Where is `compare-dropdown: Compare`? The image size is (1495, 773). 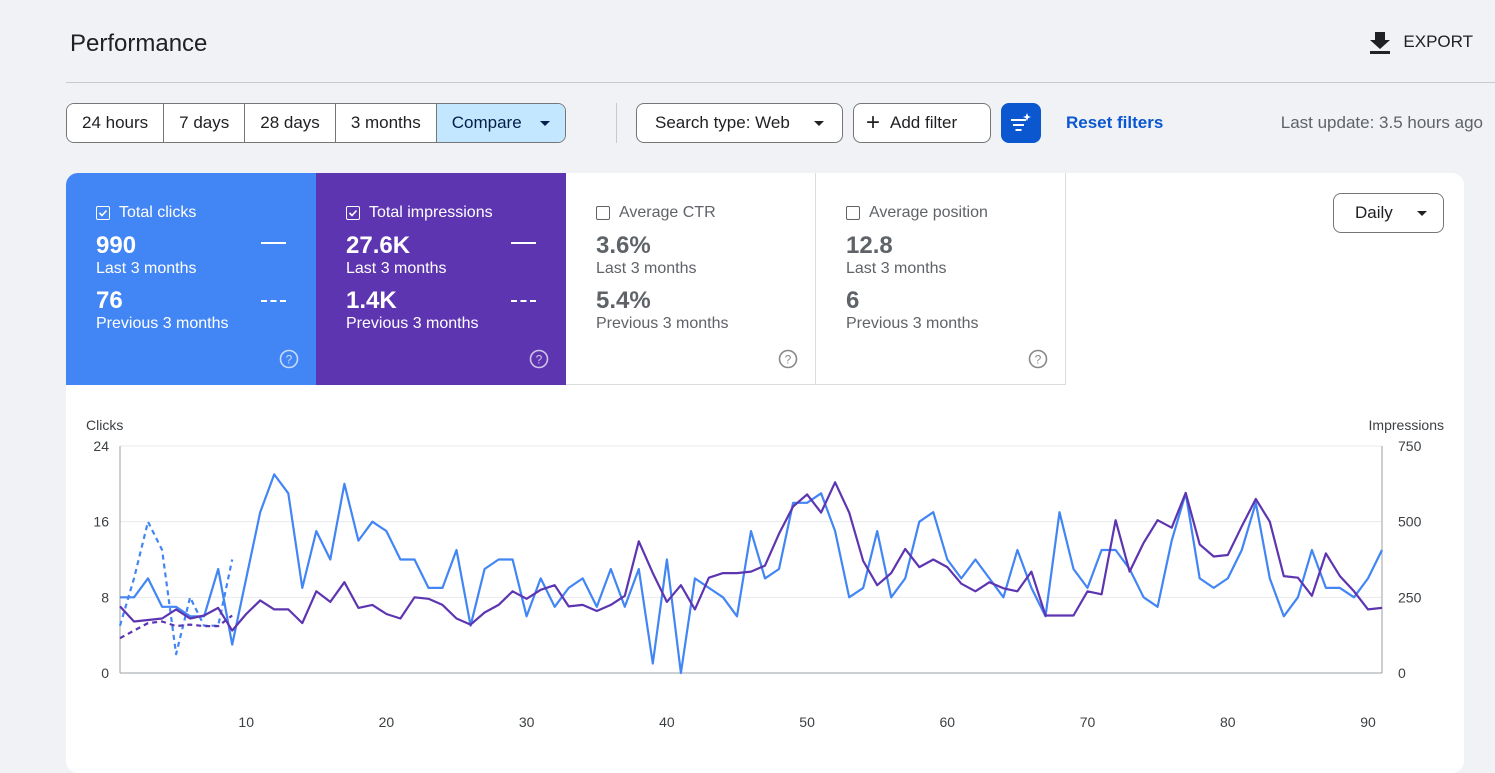 compare-dropdown: Compare is located at coordinates (500, 123).